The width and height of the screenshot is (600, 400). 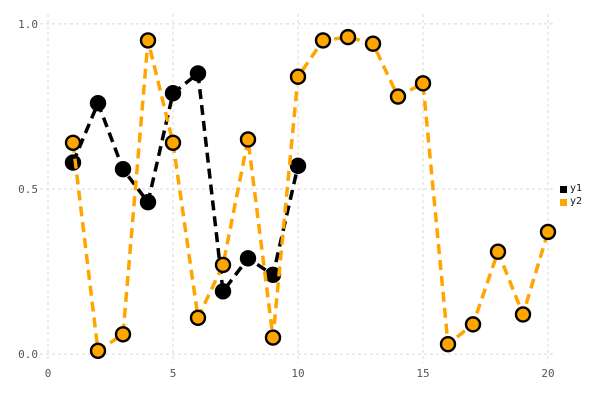 What do you see at coordinates (547, 373) in the screenshot?
I see `x-tick-label: 20` at bounding box center [547, 373].